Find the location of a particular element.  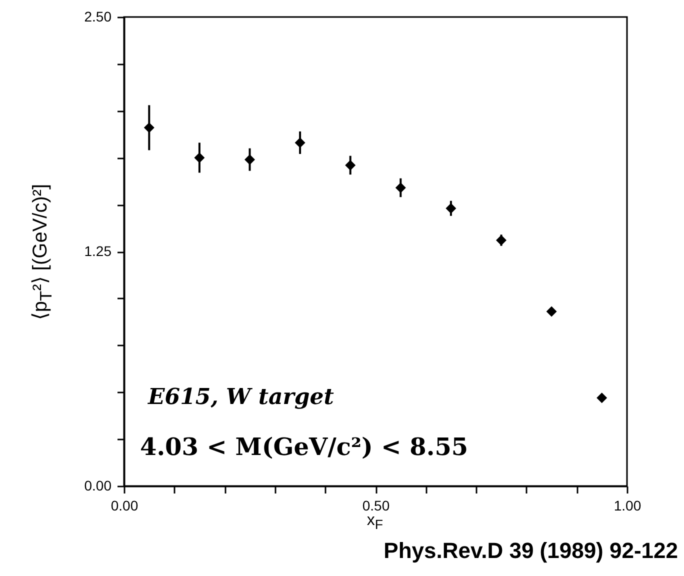

y-tick-label: 1.25 is located at coordinates (98, 251).